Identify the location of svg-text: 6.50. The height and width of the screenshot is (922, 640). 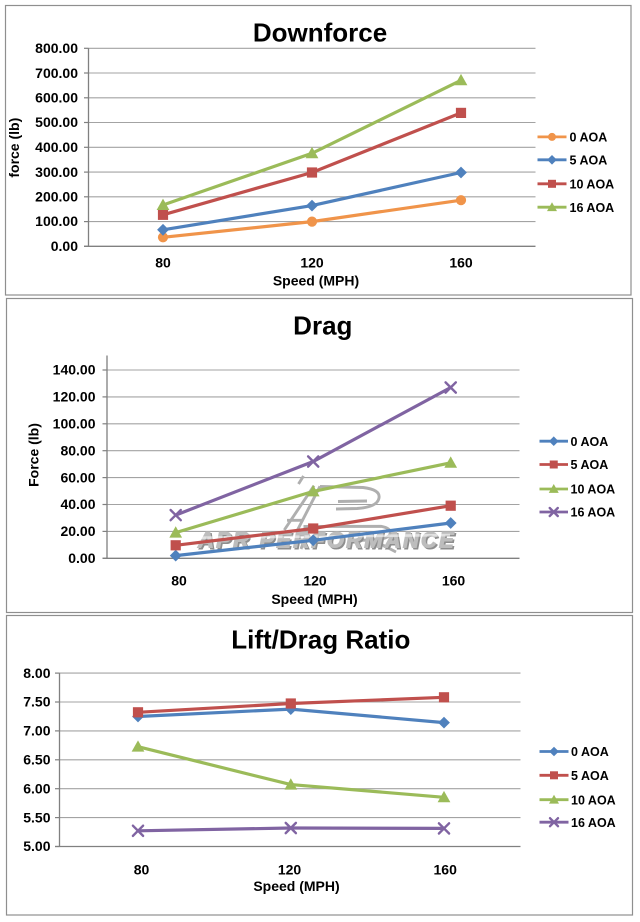
(36, 760).